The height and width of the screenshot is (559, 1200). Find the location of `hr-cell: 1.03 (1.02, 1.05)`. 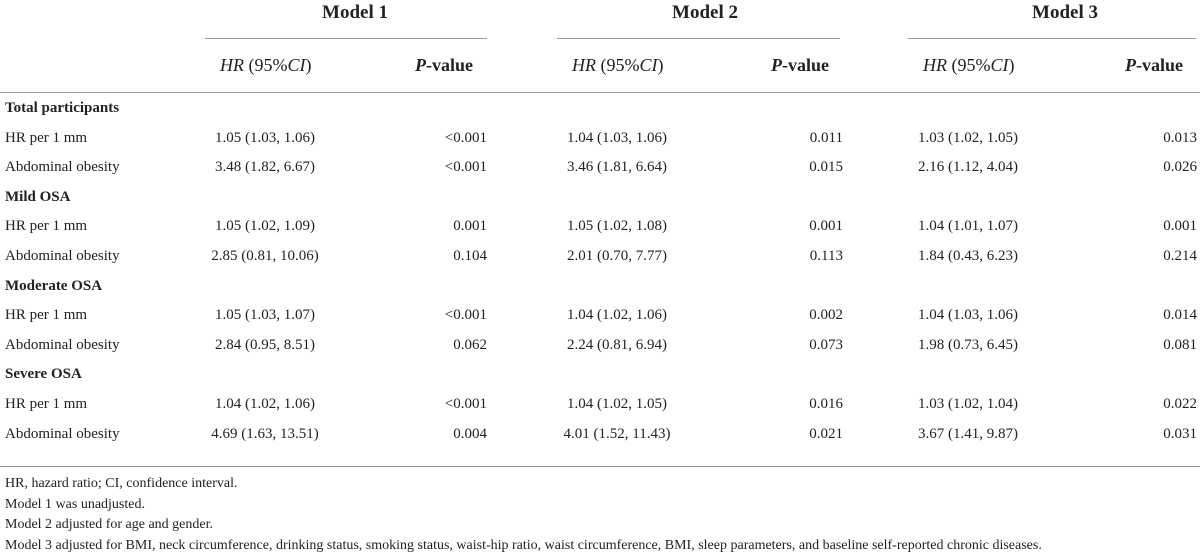

hr-cell: 1.03 (1.02, 1.05) is located at coordinates (968, 137).